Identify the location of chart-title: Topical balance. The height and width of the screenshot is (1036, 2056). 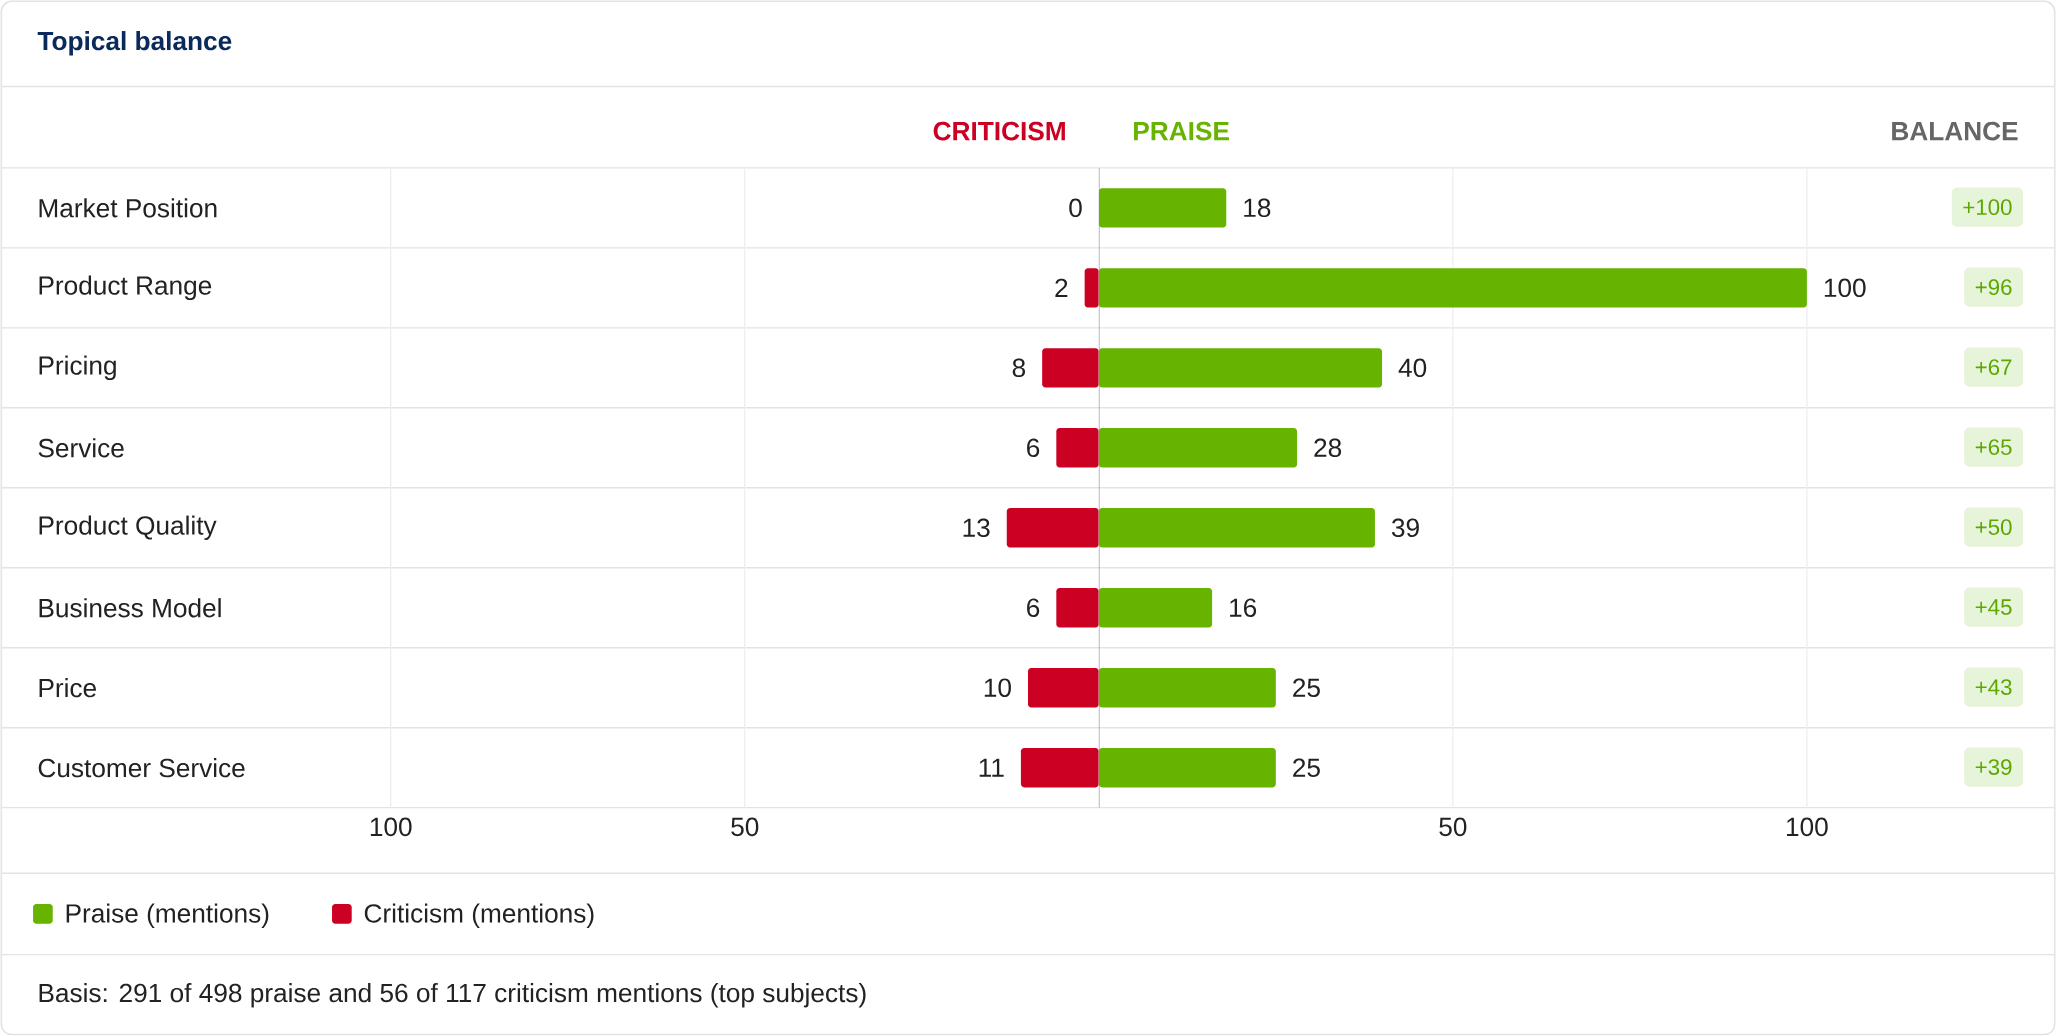
(134, 43).